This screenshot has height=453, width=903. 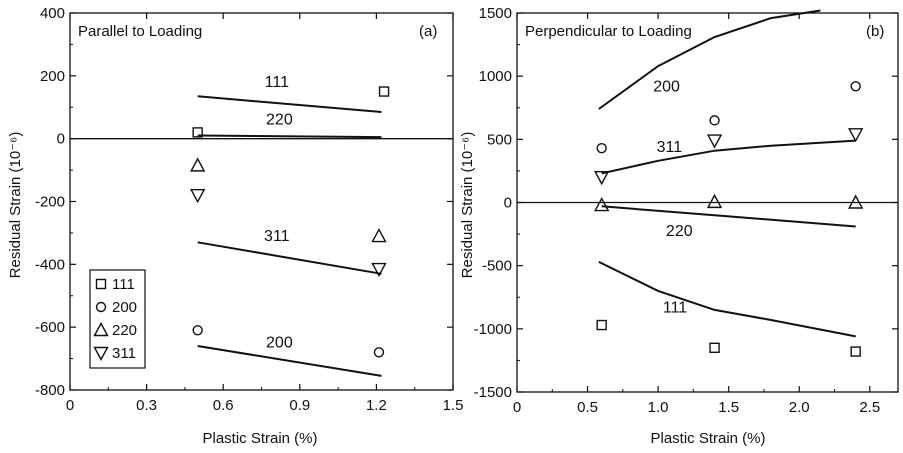 What do you see at coordinates (52, 76) in the screenshot?
I see `panel-a-y-tick-label: 200` at bounding box center [52, 76].